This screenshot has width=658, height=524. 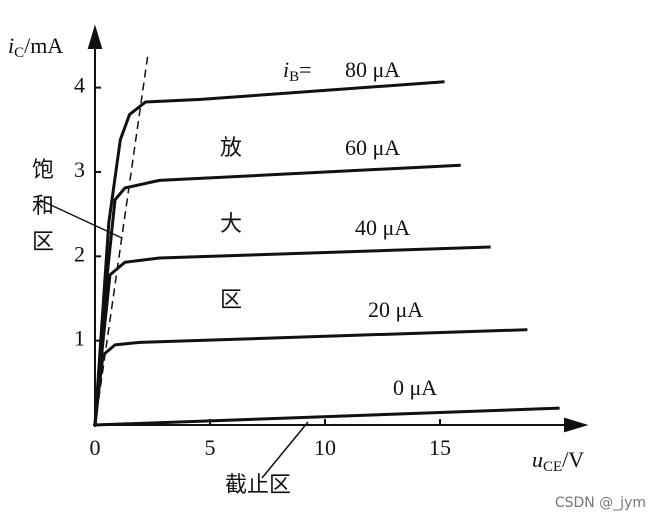 I want to click on x-axis-label: uCE/V, so click(x=558, y=461).